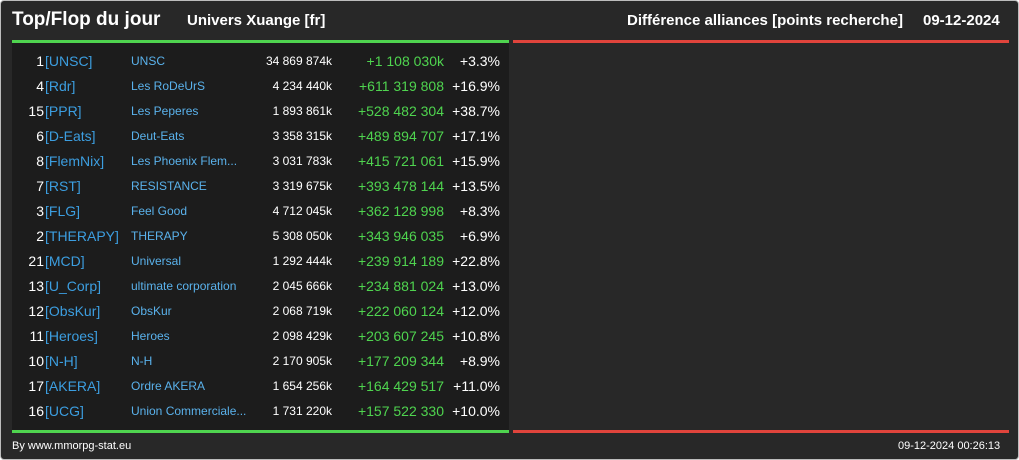 The width and height of the screenshot is (1019, 460). I want to click on footer-source: By www.mmorpg-stat.eu, so click(72, 446).